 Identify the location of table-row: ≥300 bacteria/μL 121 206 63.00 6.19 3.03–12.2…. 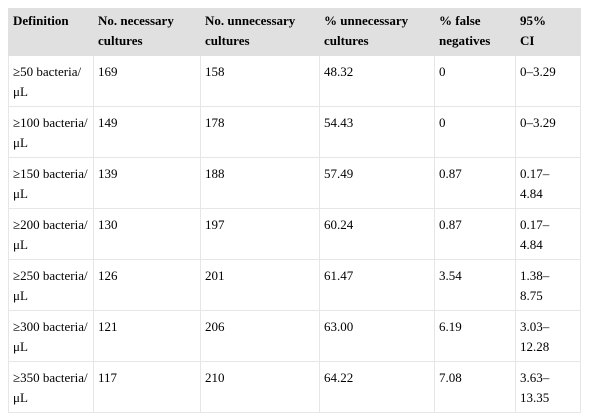
(294, 336).